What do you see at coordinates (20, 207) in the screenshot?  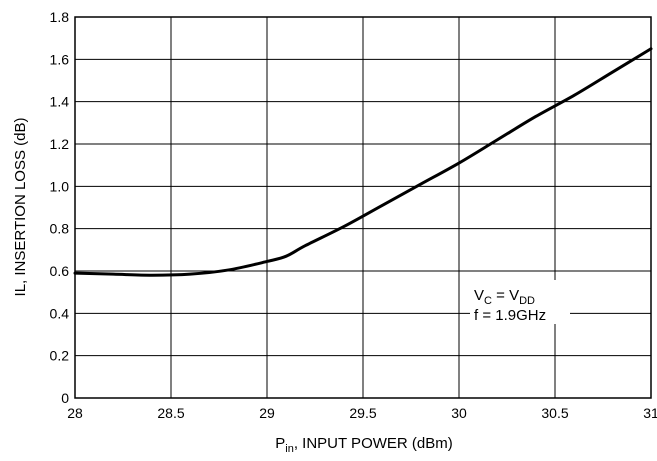 I see `y-axis-label: IL, INSERTION LOSS (dB)` at bounding box center [20, 207].